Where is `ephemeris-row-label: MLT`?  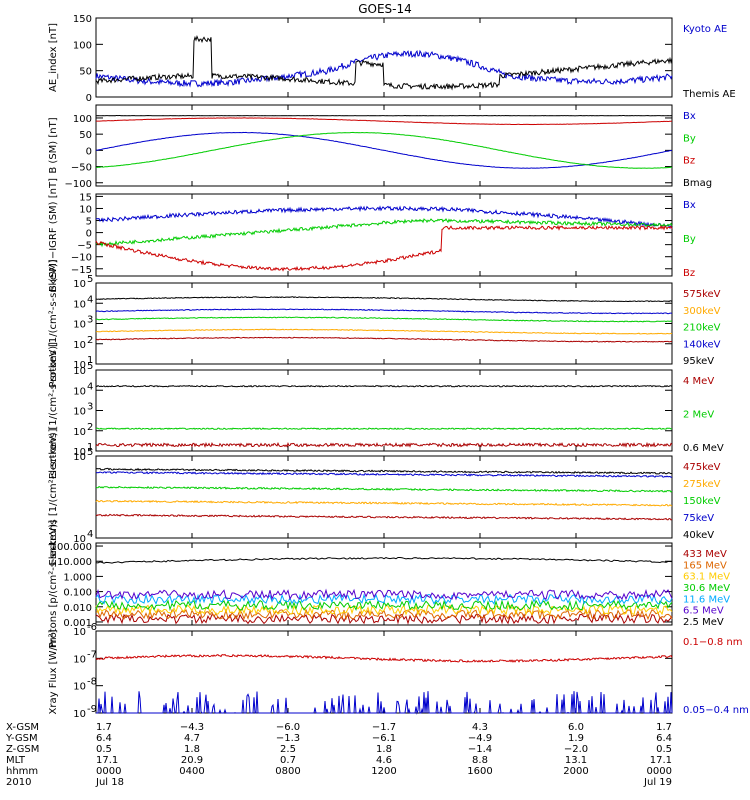
ephemeris-row-label: MLT is located at coordinates (16, 760).